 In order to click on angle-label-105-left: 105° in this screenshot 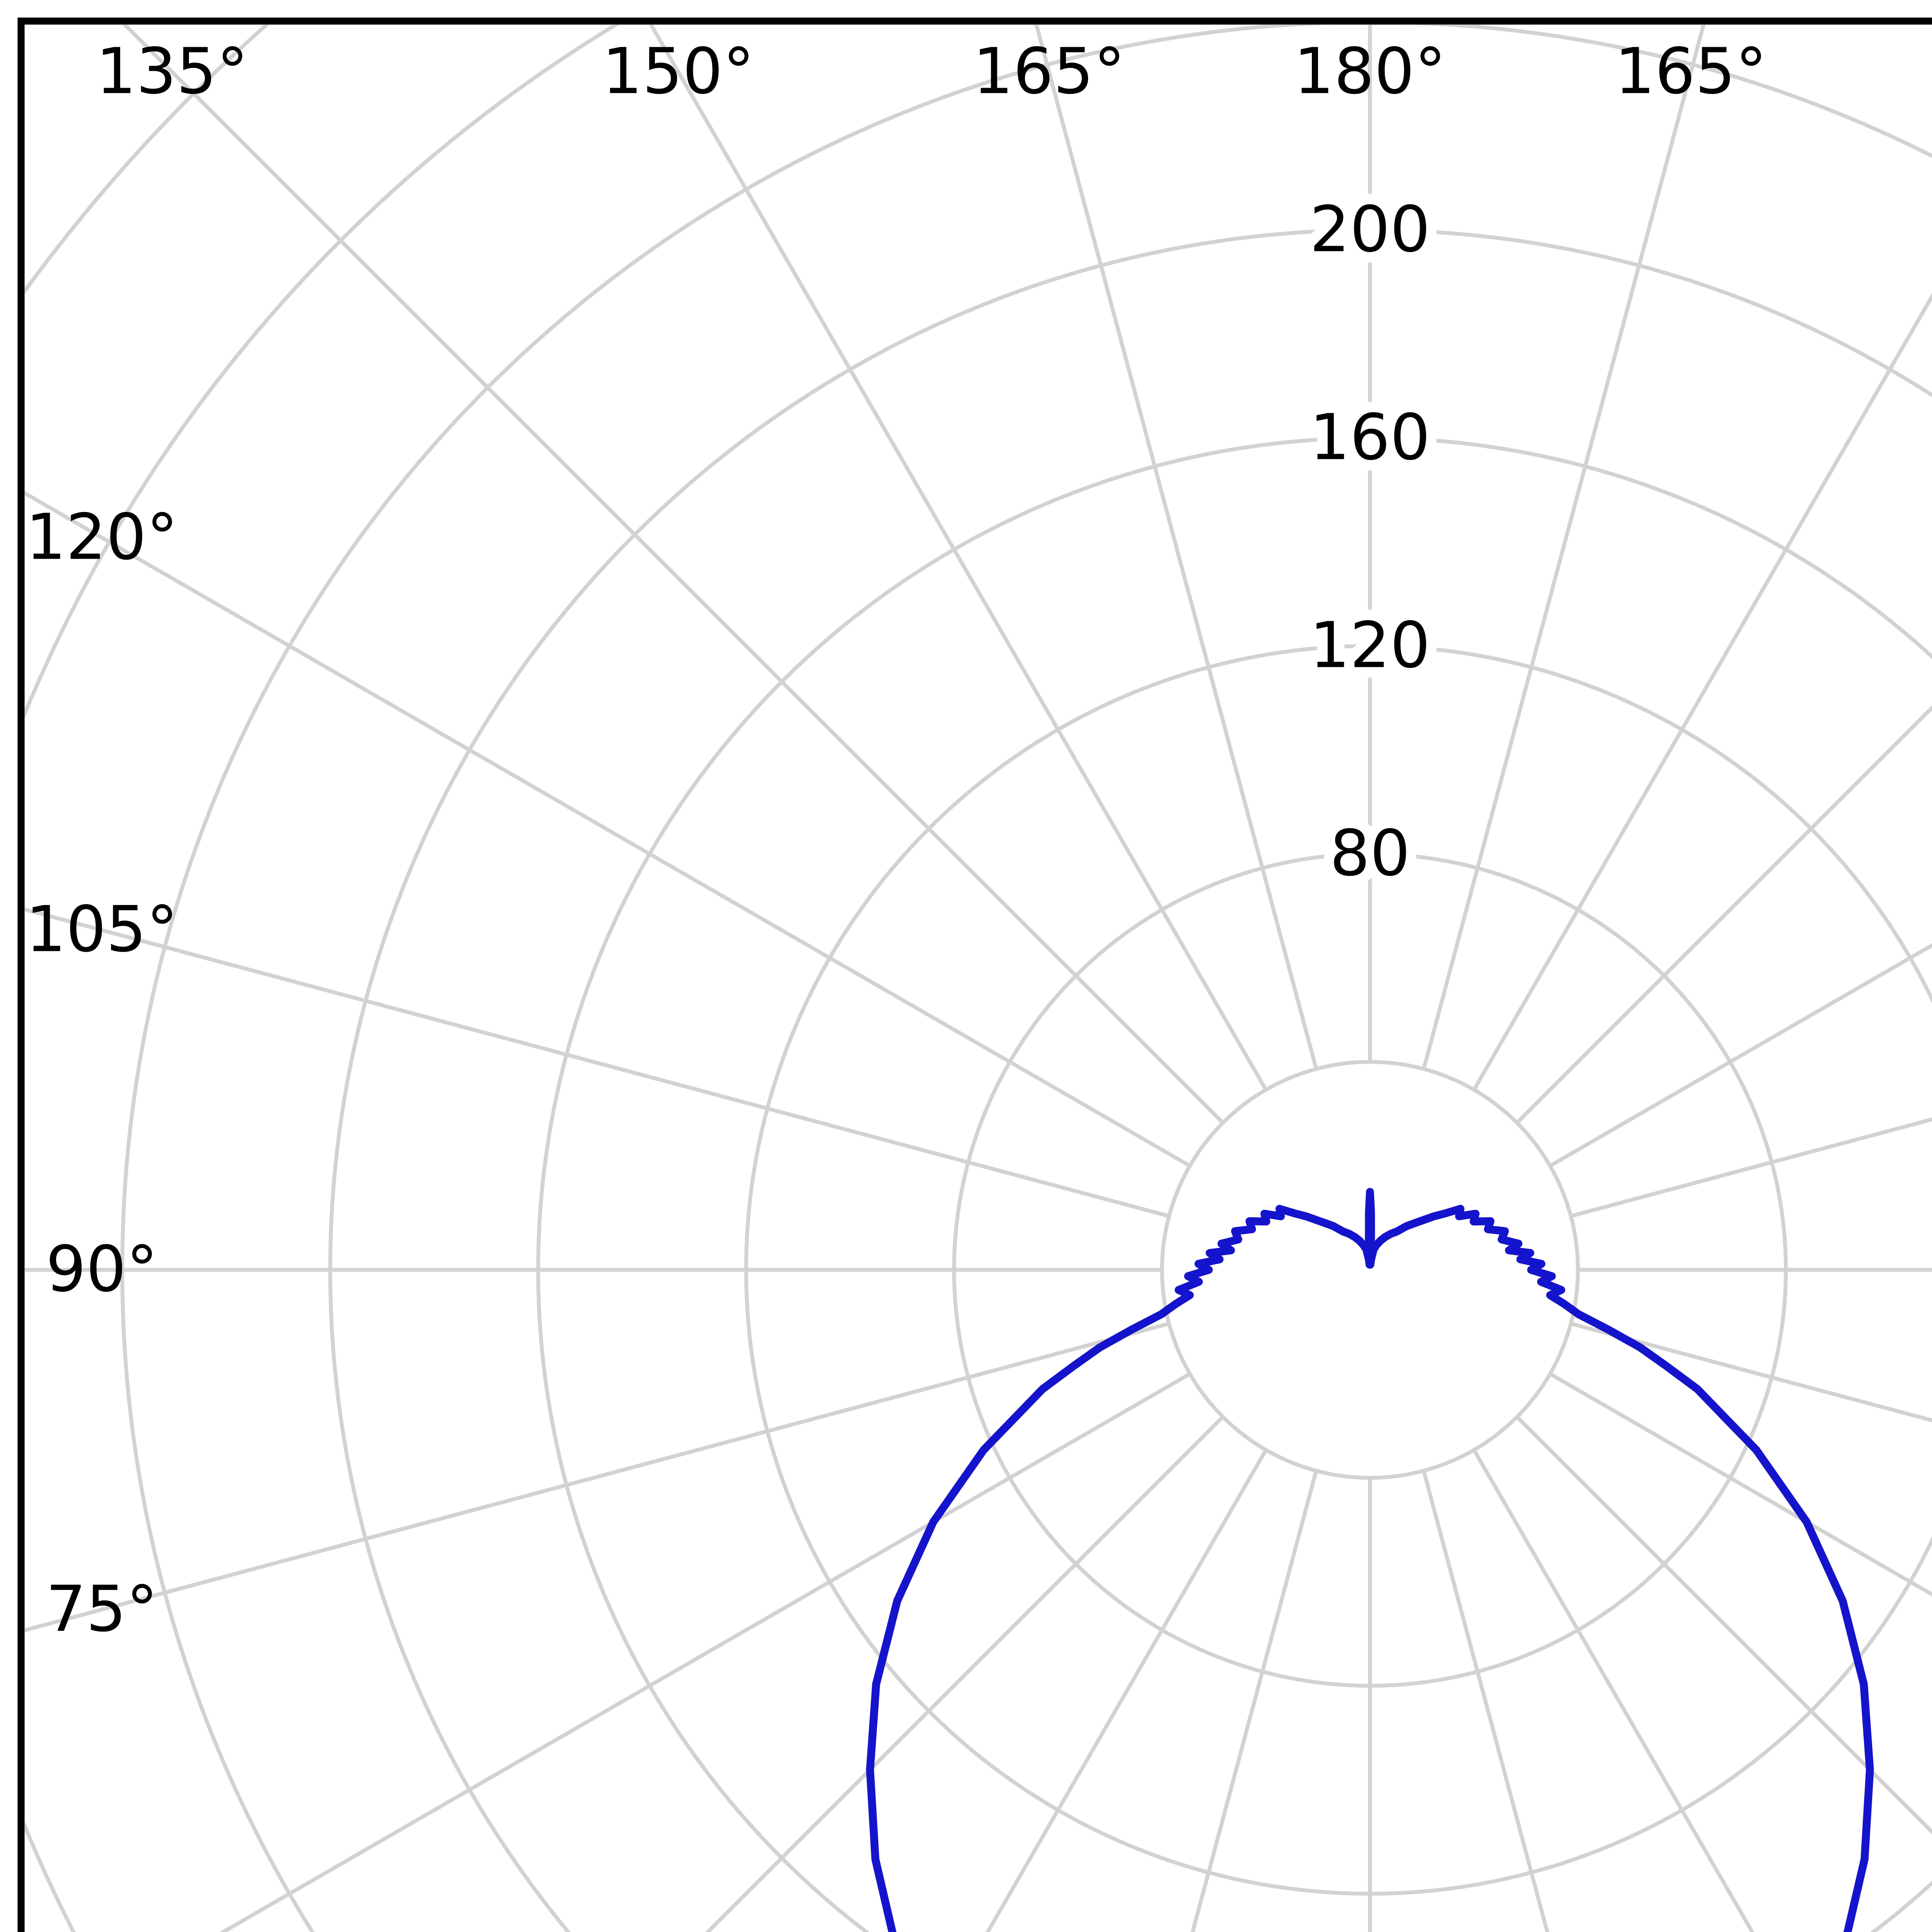, I will do `click(102, 929)`.